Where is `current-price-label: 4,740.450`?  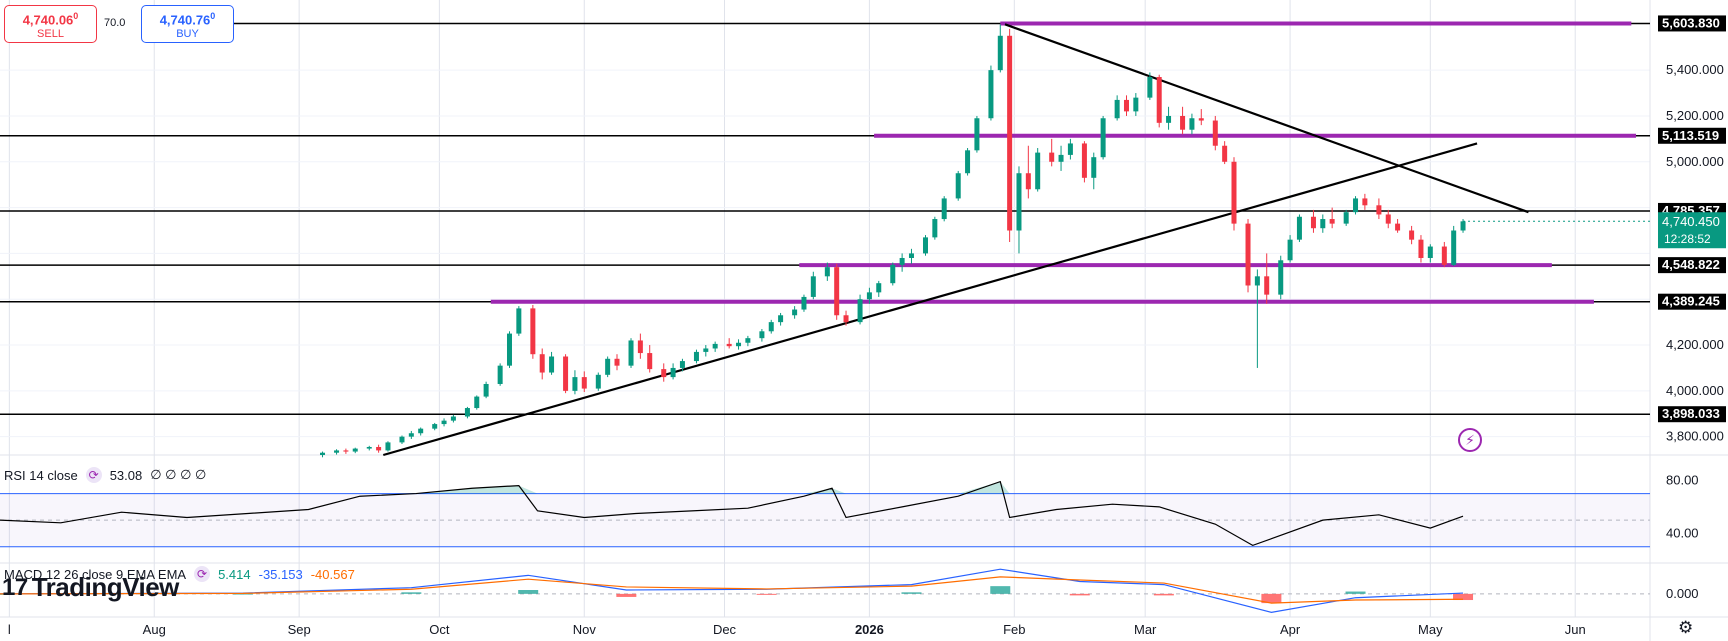
current-price-label: 4,740.450 is located at coordinates (1691, 221).